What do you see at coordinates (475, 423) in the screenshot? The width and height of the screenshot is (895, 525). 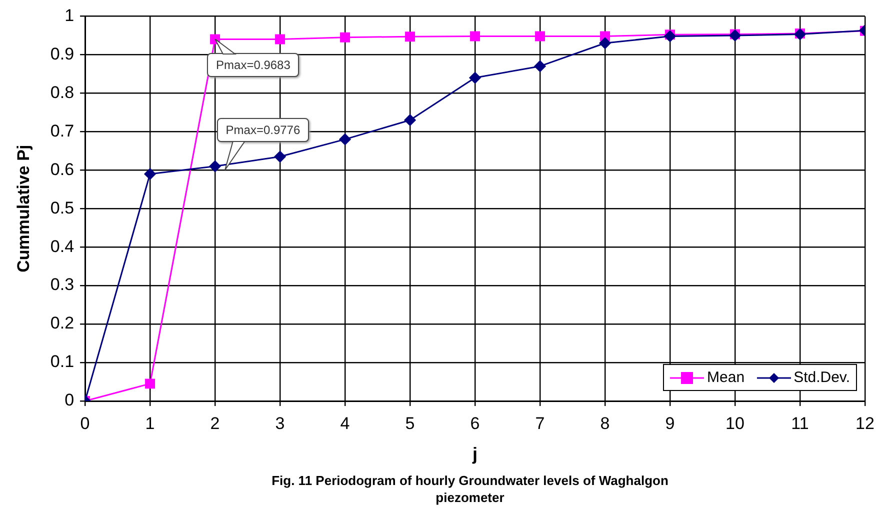 I see `x-tick-label: 6` at bounding box center [475, 423].